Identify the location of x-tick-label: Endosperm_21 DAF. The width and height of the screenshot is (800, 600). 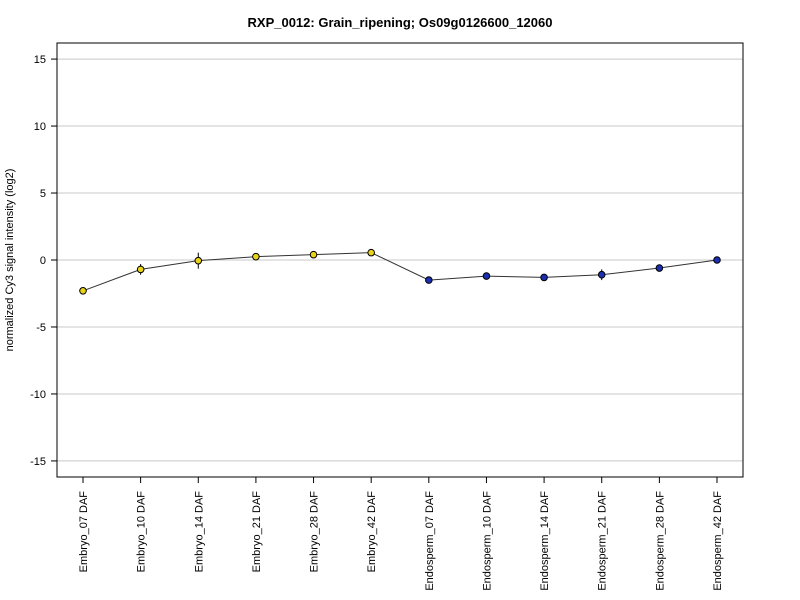
(603, 541).